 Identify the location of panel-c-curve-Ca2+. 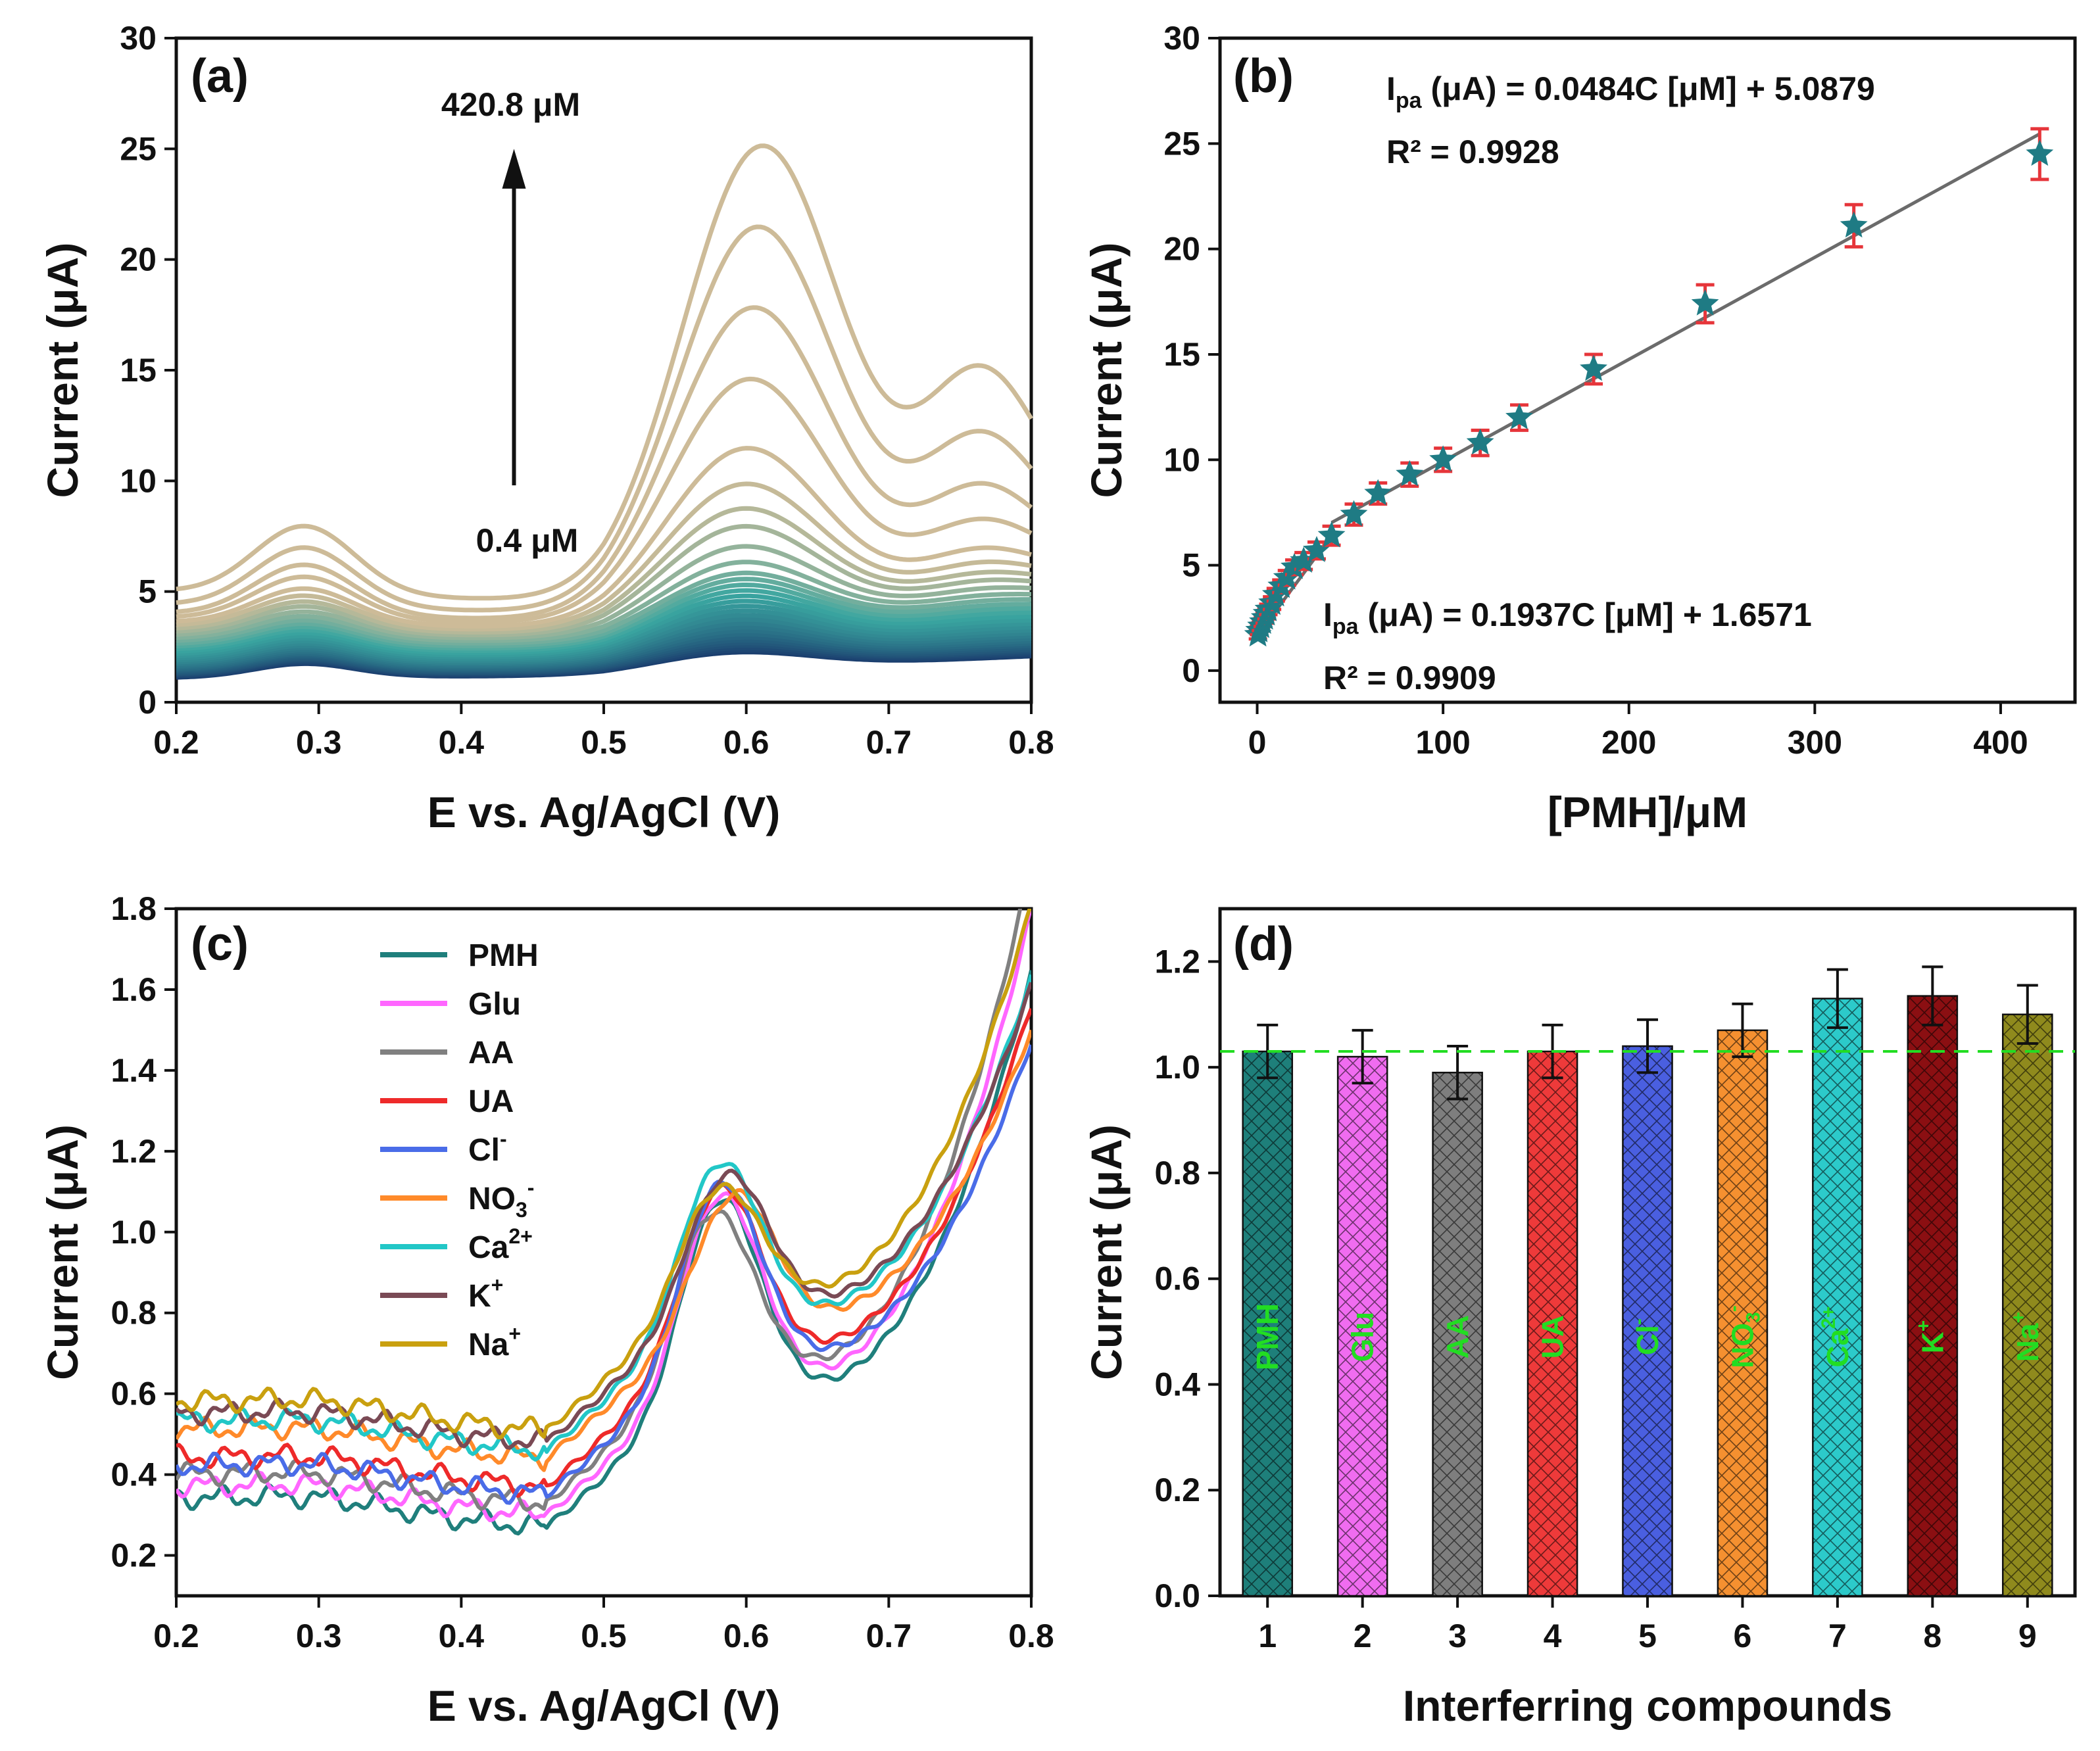
(603, 1218).